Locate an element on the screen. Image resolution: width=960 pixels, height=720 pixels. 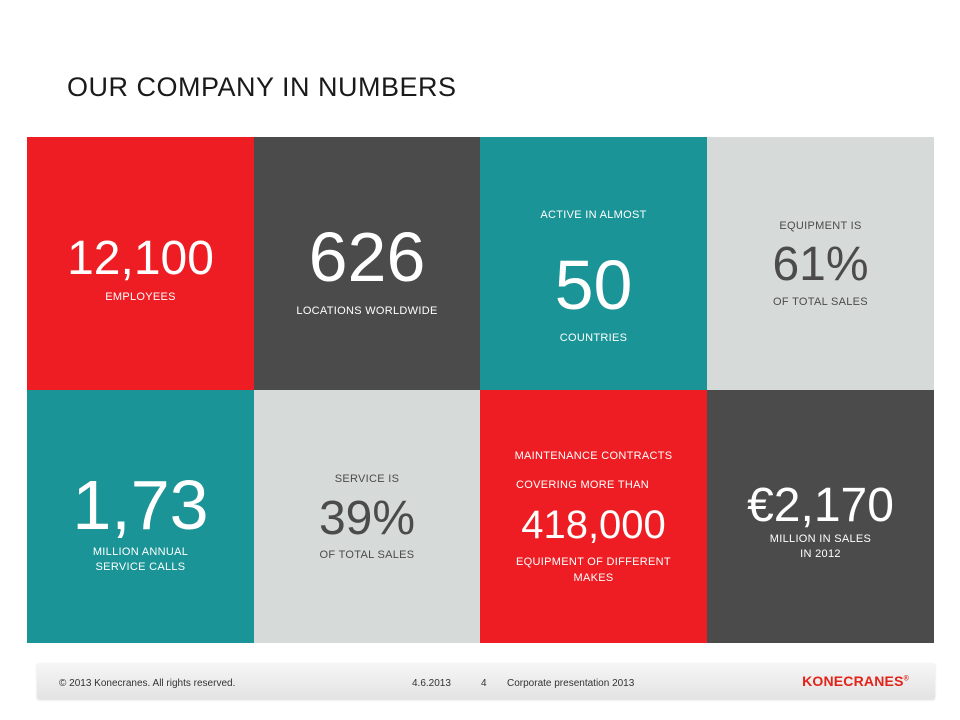
tile-service: SERVICE IS 39% OF TOTAL SALES is located at coordinates (367, 516).